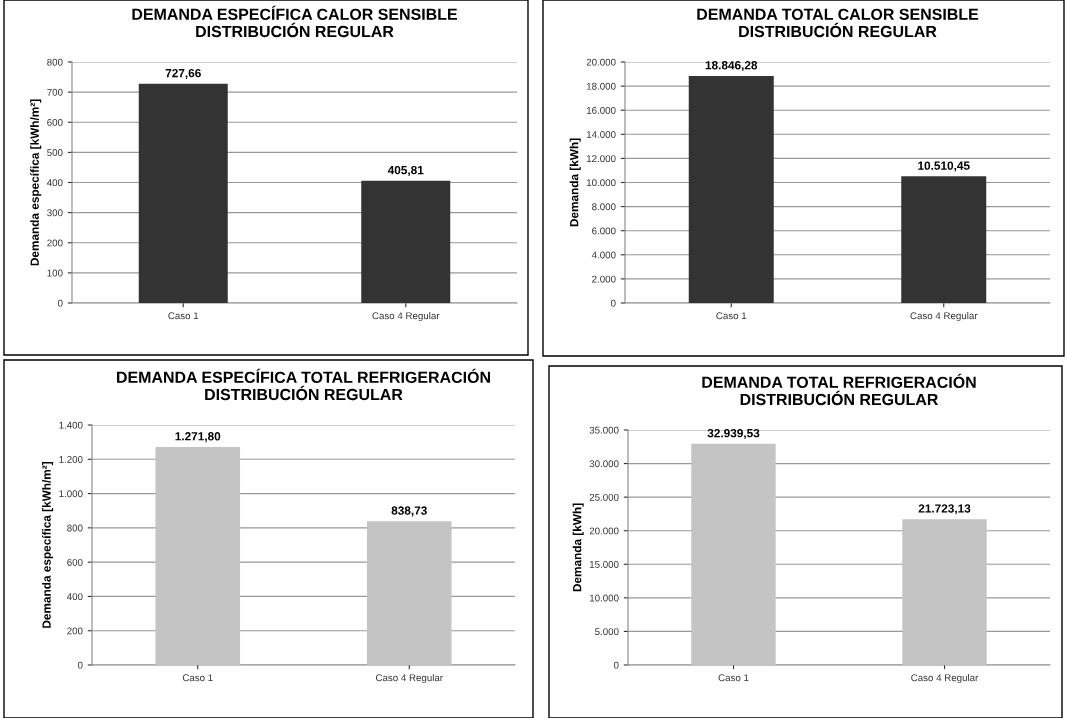  What do you see at coordinates (303, 384) in the screenshot?
I see `chart-title: DEMANDA ESPECÍFICA TOTAL REFRIGERACIÓN DISTRIBUCIÓN REGULAR` at bounding box center [303, 384].